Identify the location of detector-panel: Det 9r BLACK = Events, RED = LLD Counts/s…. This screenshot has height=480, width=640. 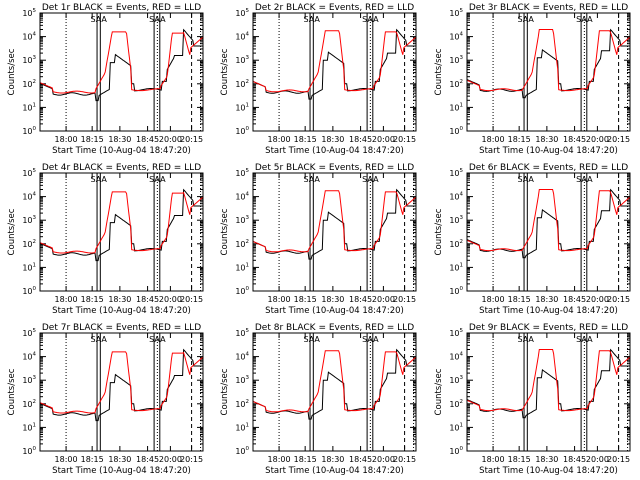
(532, 399).